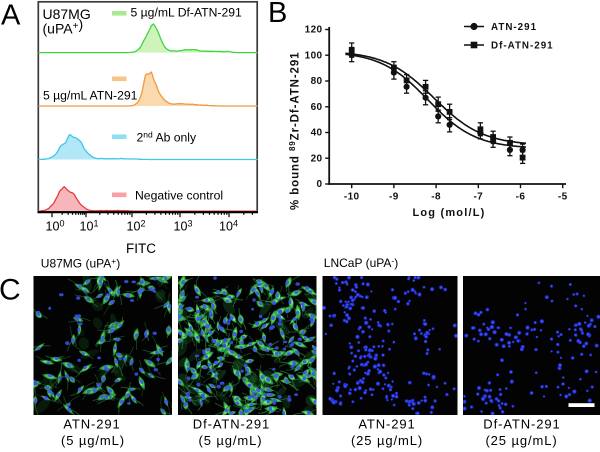 This screenshot has width=600, height=452. Describe the element at coordinates (317, 81) in the screenshot. I see `svg-text: 80` at that location.